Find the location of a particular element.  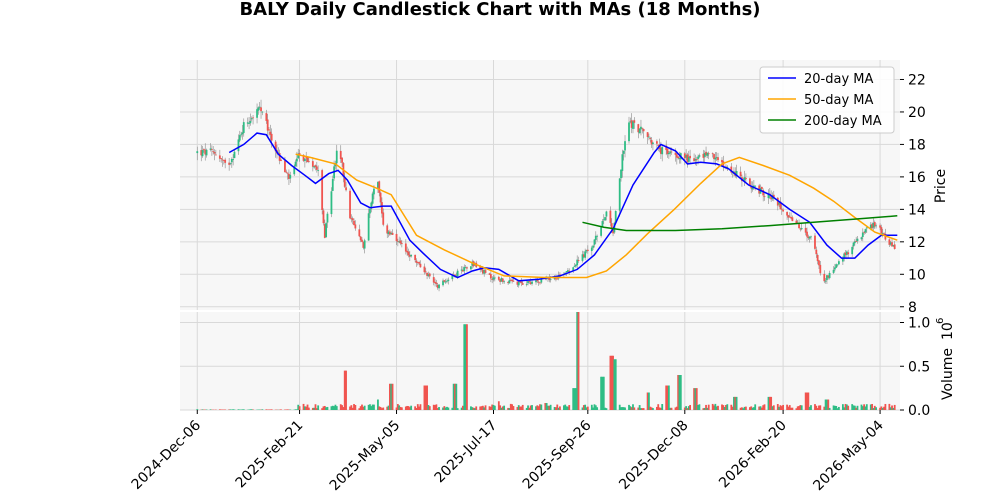

price-axis-label: Price is located at coordinates (941, 186).